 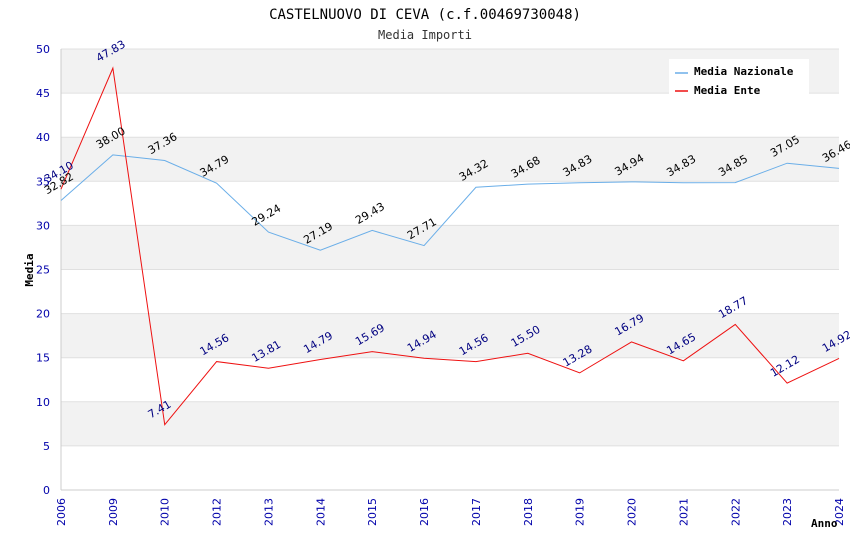 What do you see at coordinates (476, 512) in the screenshot?
I see `x-tick-label: 2017` at bounding box center [476, 512].